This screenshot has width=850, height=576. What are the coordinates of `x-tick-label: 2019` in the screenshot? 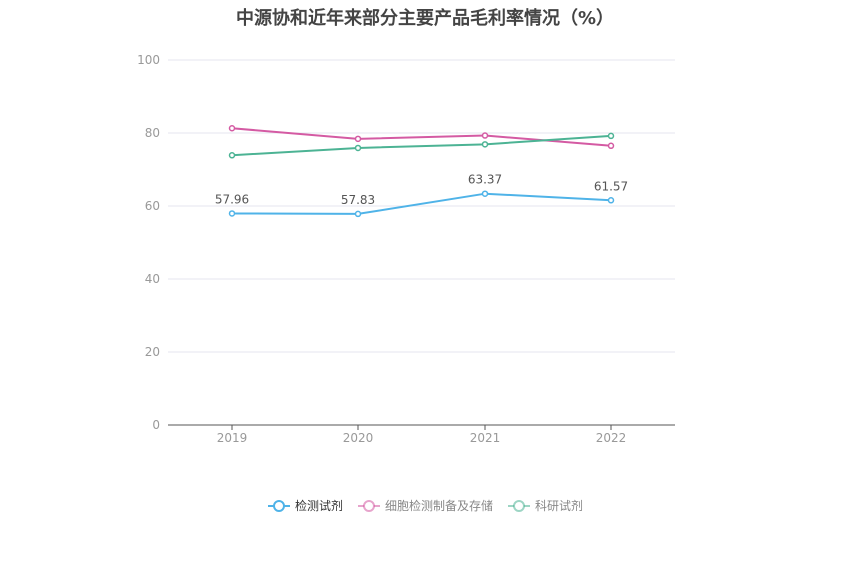 It's located at (232, 438).